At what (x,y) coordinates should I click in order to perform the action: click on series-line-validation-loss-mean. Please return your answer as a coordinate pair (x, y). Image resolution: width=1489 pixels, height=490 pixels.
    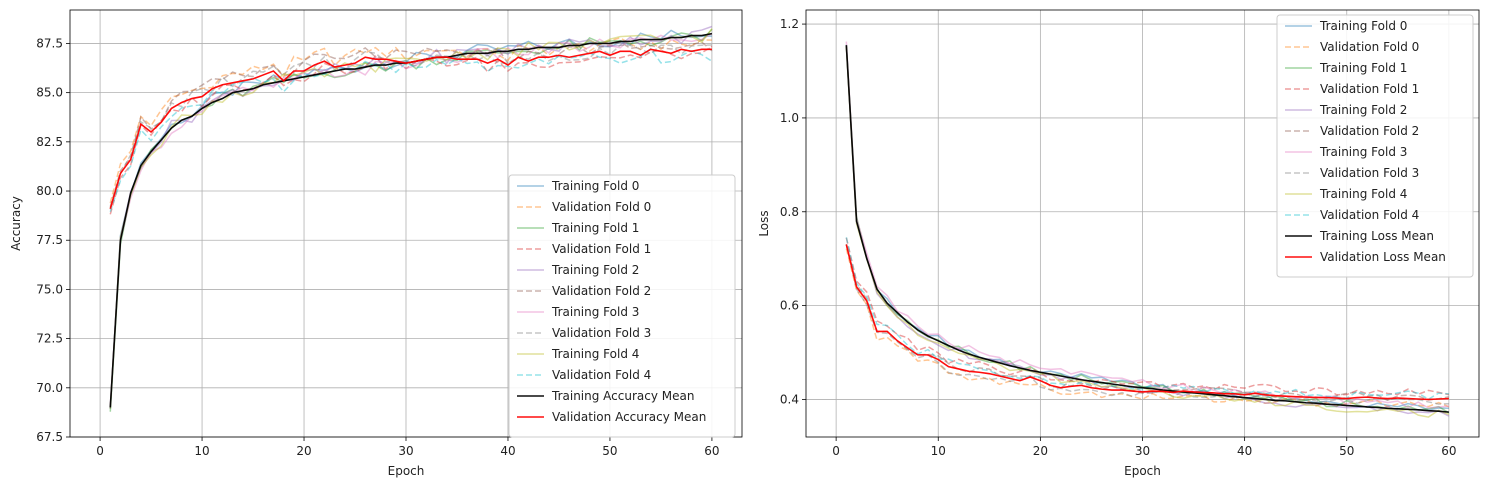
    Looking at the image, I should click on (1147, 322).